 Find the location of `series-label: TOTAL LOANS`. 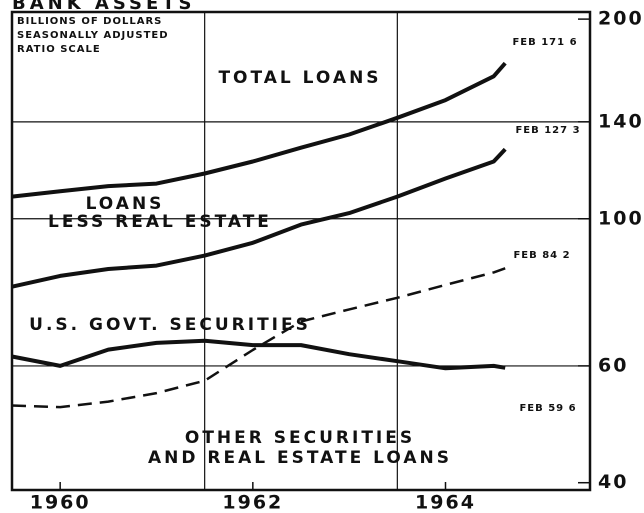

series-label: TOTAL LOANS is located at coordinates (299, 78).